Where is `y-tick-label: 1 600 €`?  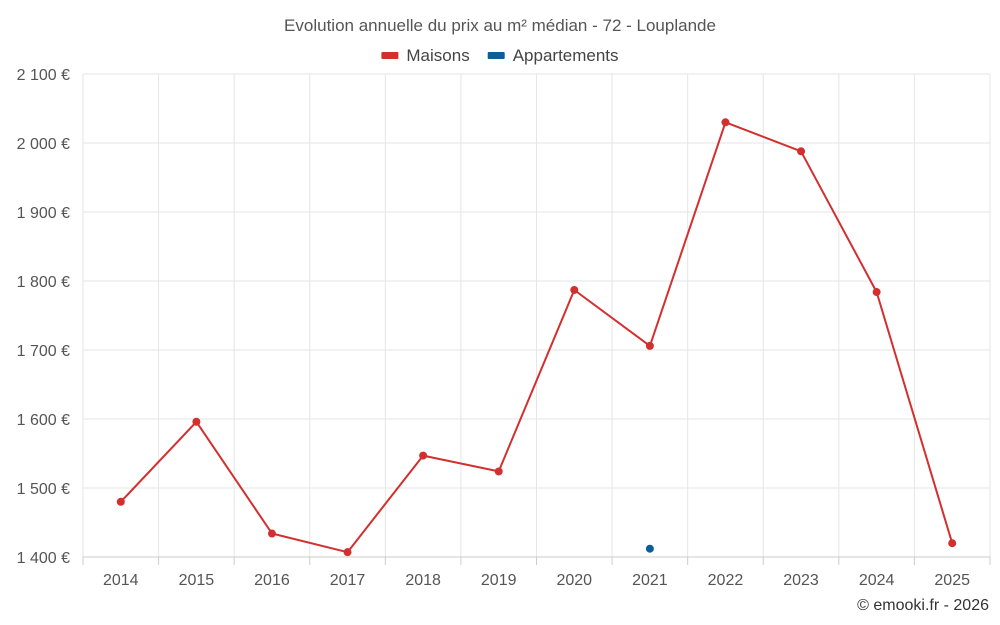
y-tick-label: 1 600 € is located at coordinates (43, 420).